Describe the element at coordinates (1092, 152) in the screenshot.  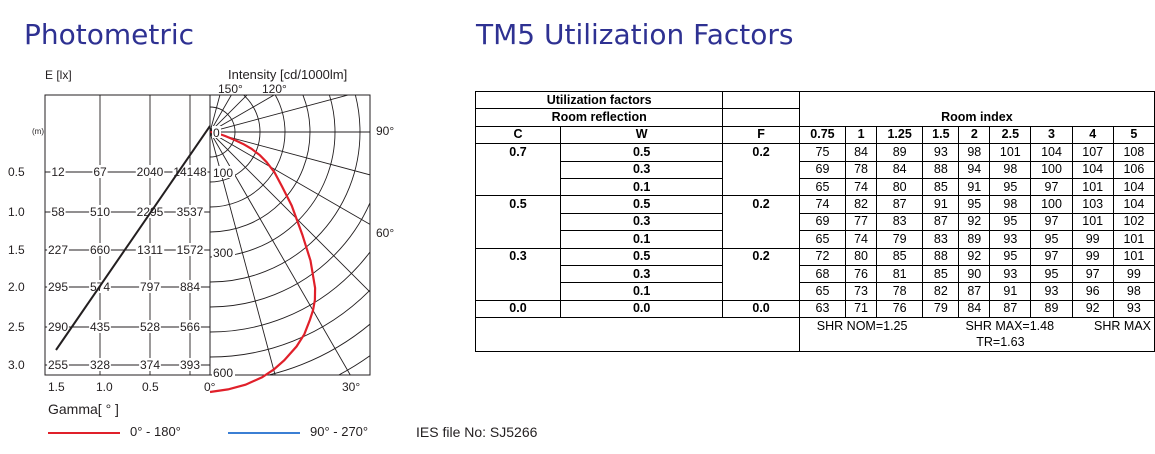
I see `utilization-value: 107` at that location.